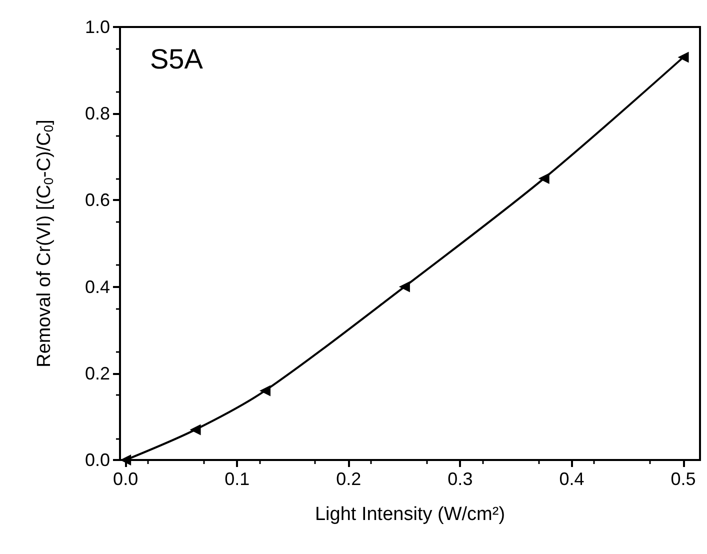 The width and height of the screenshot is (707, 554). What do you see at coordinates (97, 286) in the screenshot?
I see `y-tick-label: 0.4` at bounding box center [97, 286].